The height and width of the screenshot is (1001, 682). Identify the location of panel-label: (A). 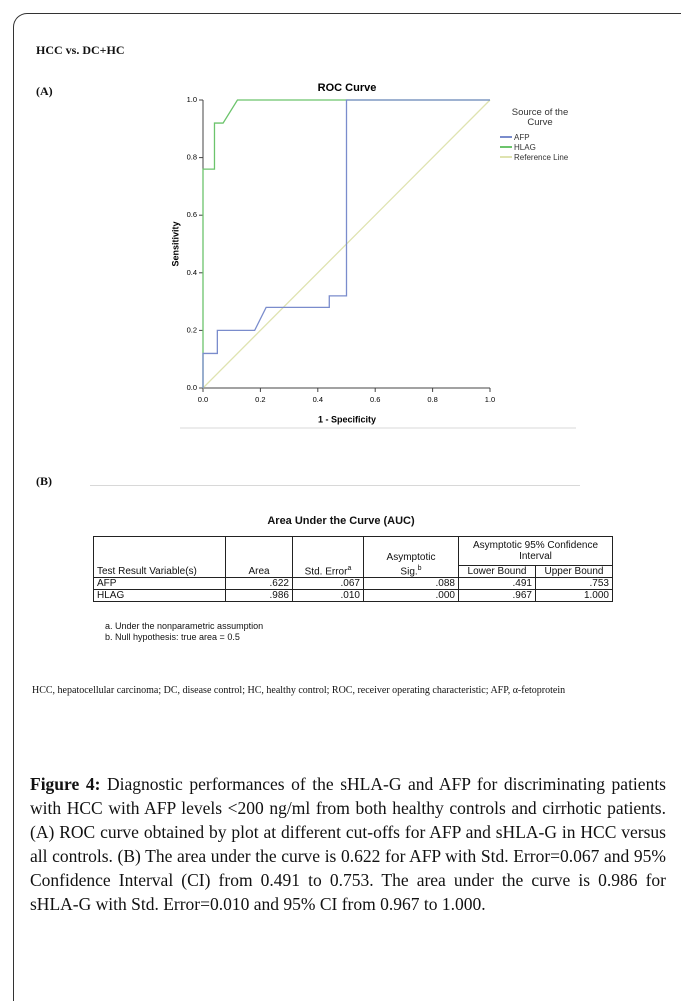
(44, 91).